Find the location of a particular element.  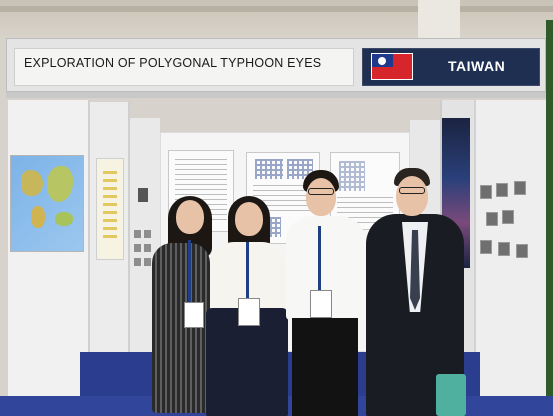

adjacent-booth-edge is located at coordinates (549, 218).